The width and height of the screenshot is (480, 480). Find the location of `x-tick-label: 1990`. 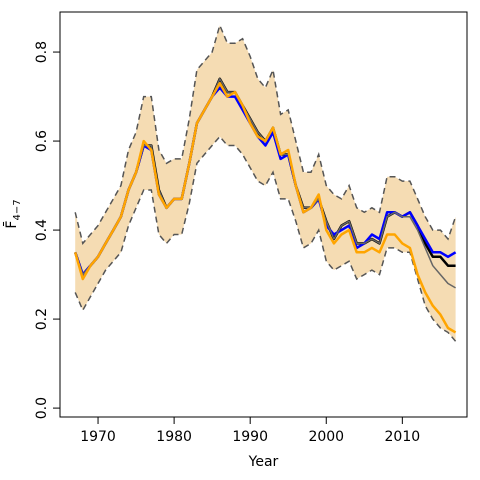

x-tick-label: 1990 is located at coordinates (250, 437).